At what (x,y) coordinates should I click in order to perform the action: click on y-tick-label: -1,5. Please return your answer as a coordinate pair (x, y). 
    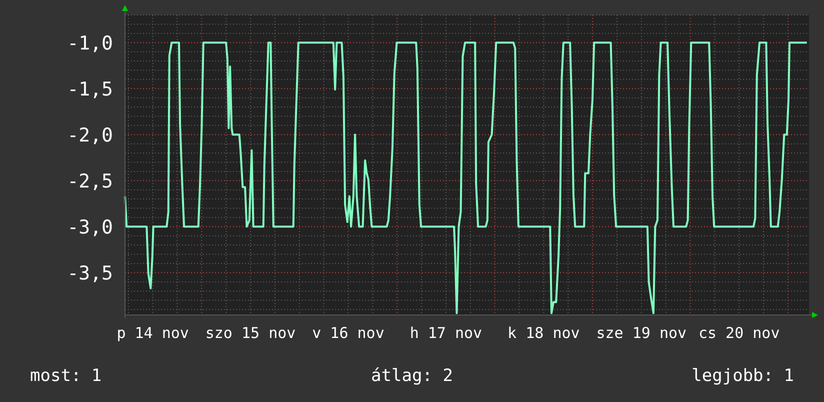
    Looking at the image, I should click on (90, 89).